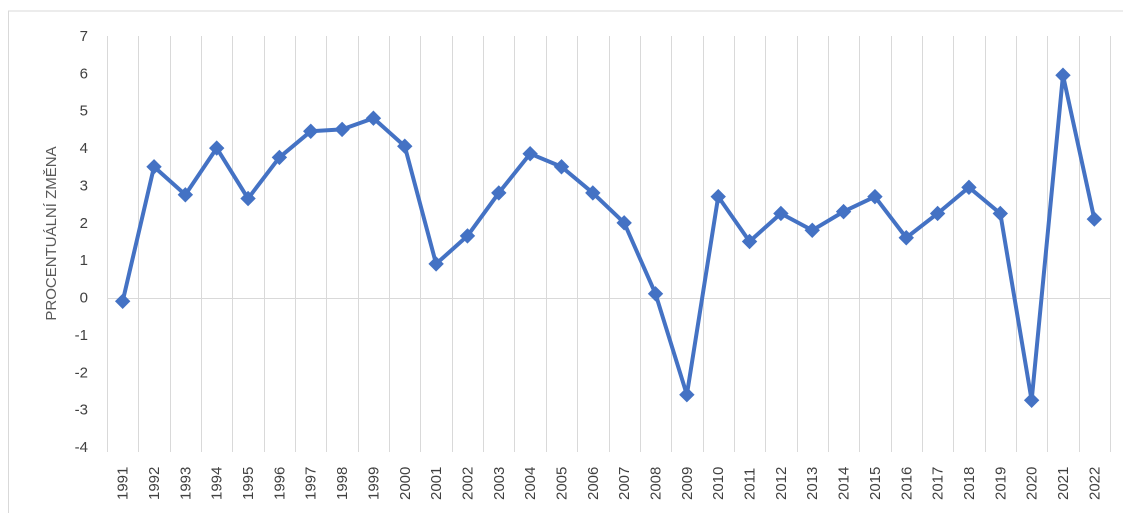  I want to click on x-tick-label: 2003, so click(499, 483).